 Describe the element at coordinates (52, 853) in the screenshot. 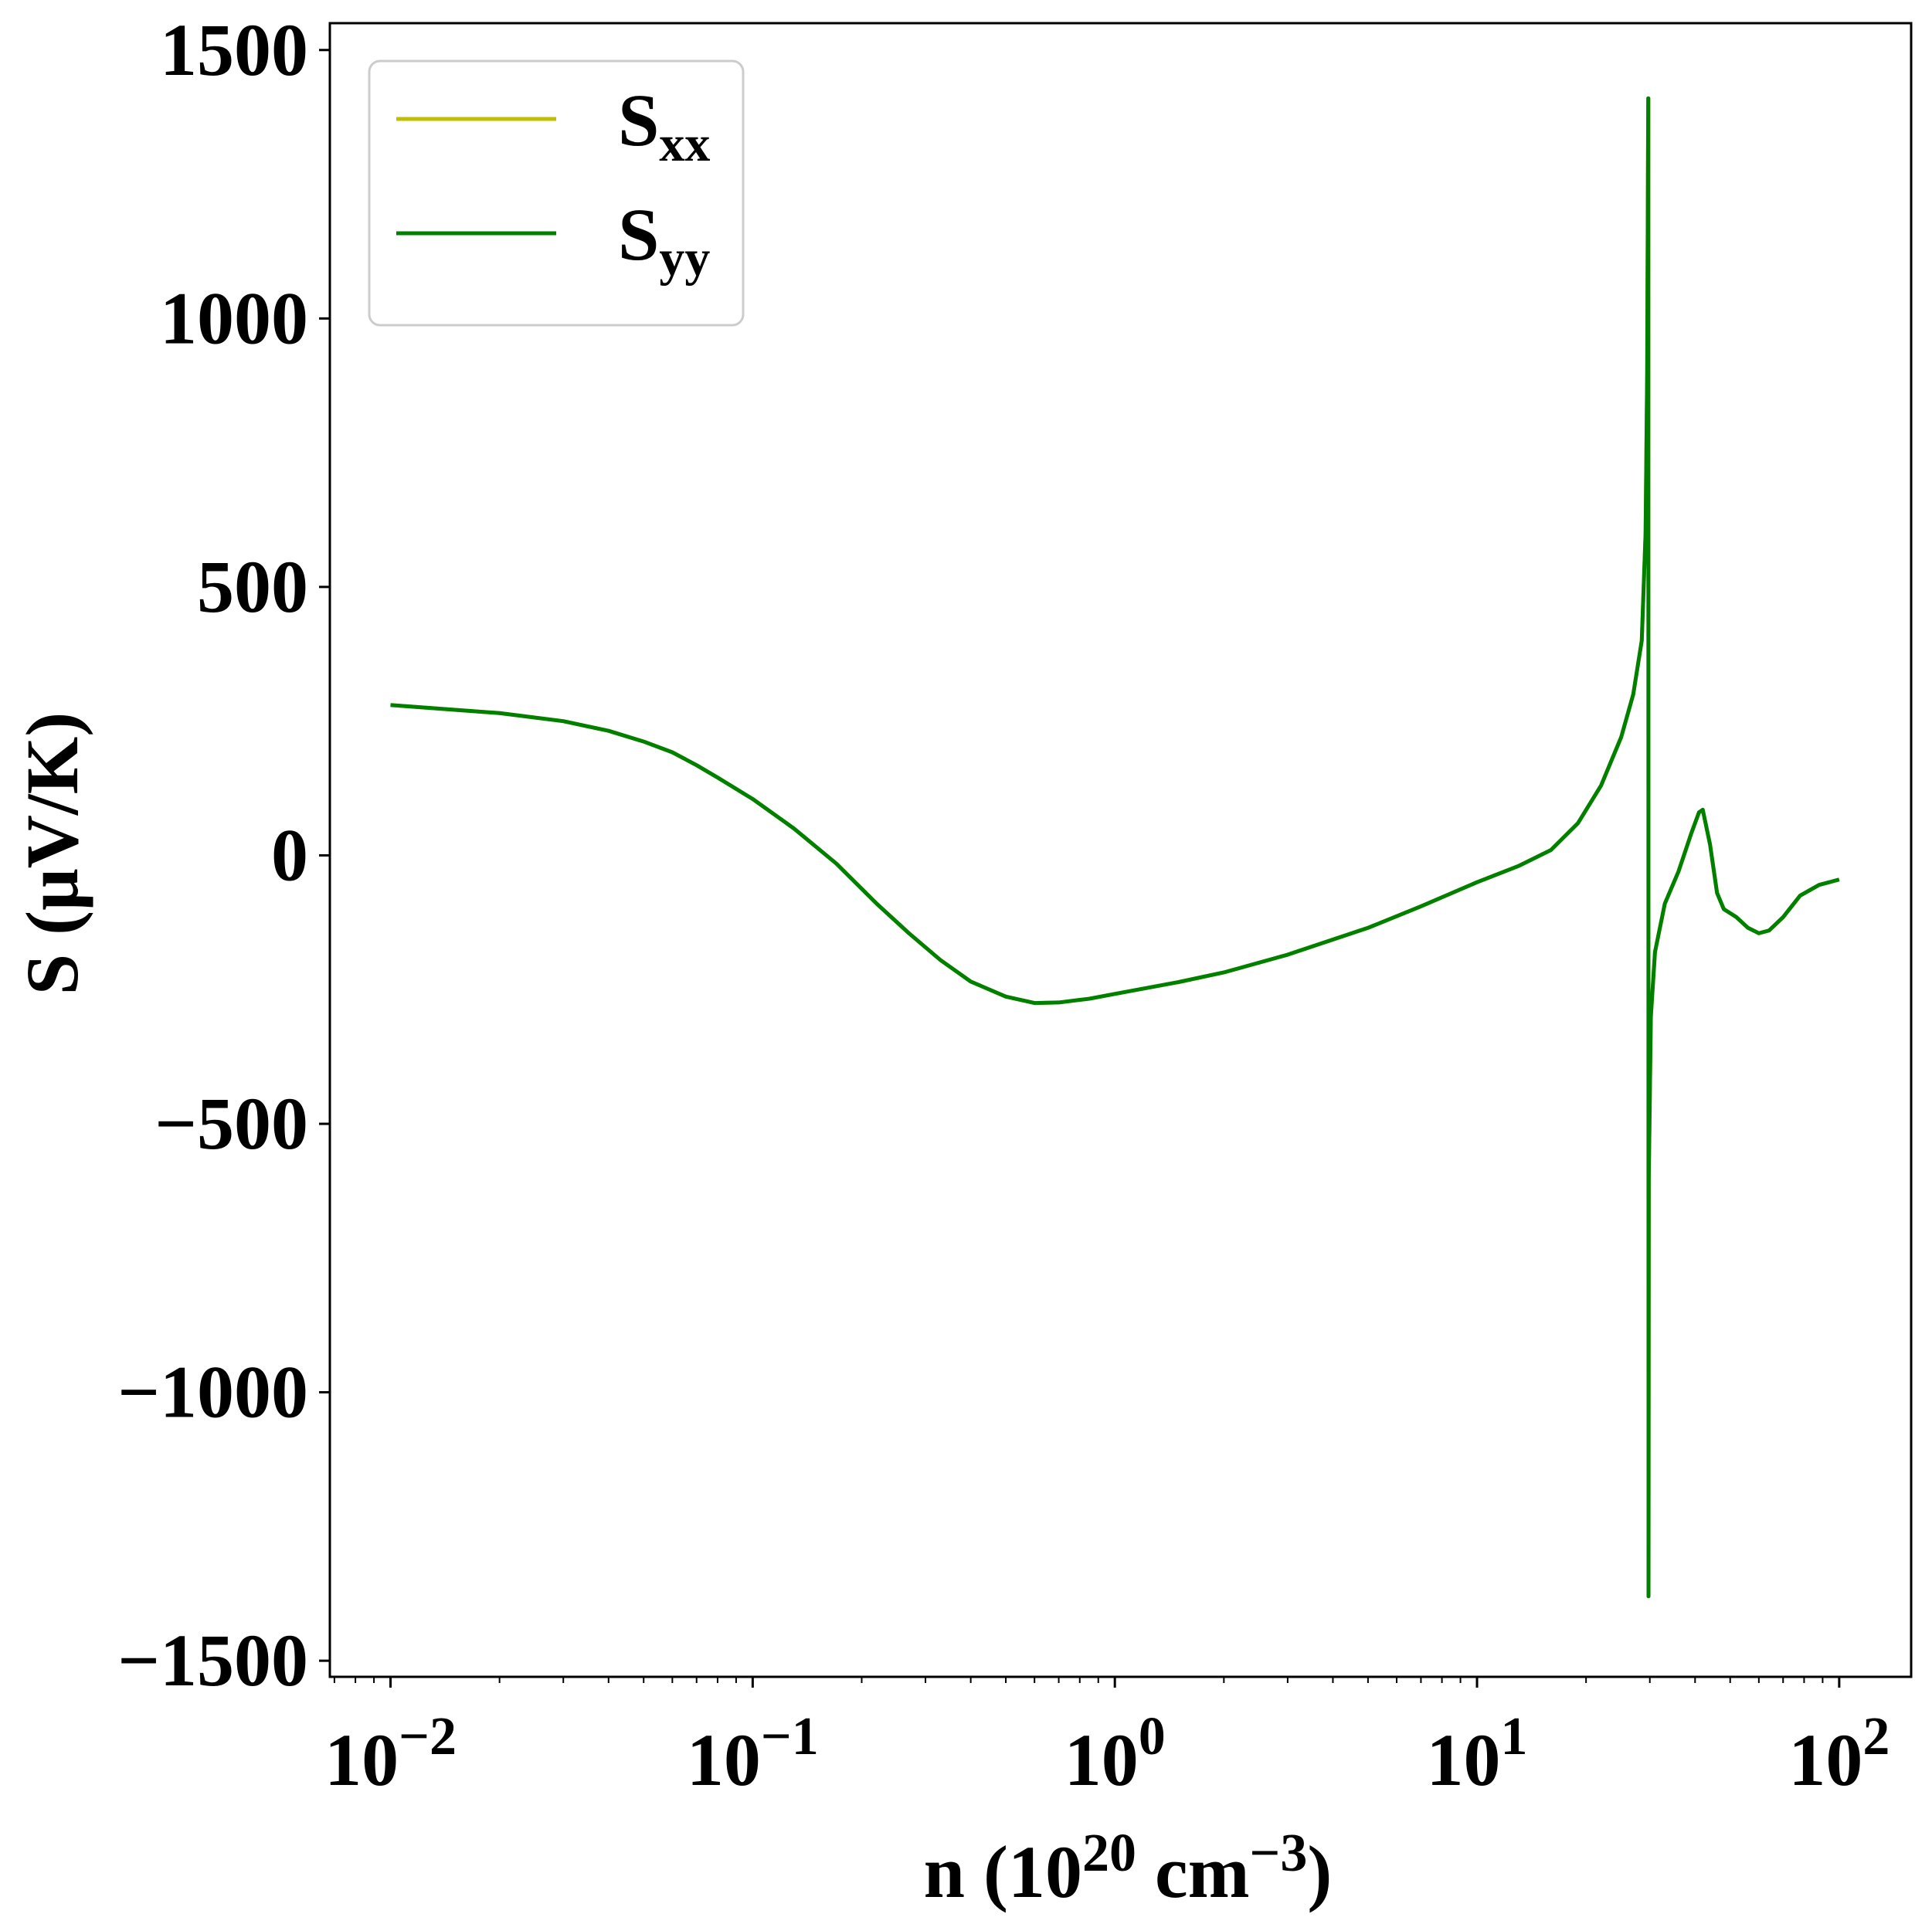

I see `y-axis-label: S (μV/K)` at that location.